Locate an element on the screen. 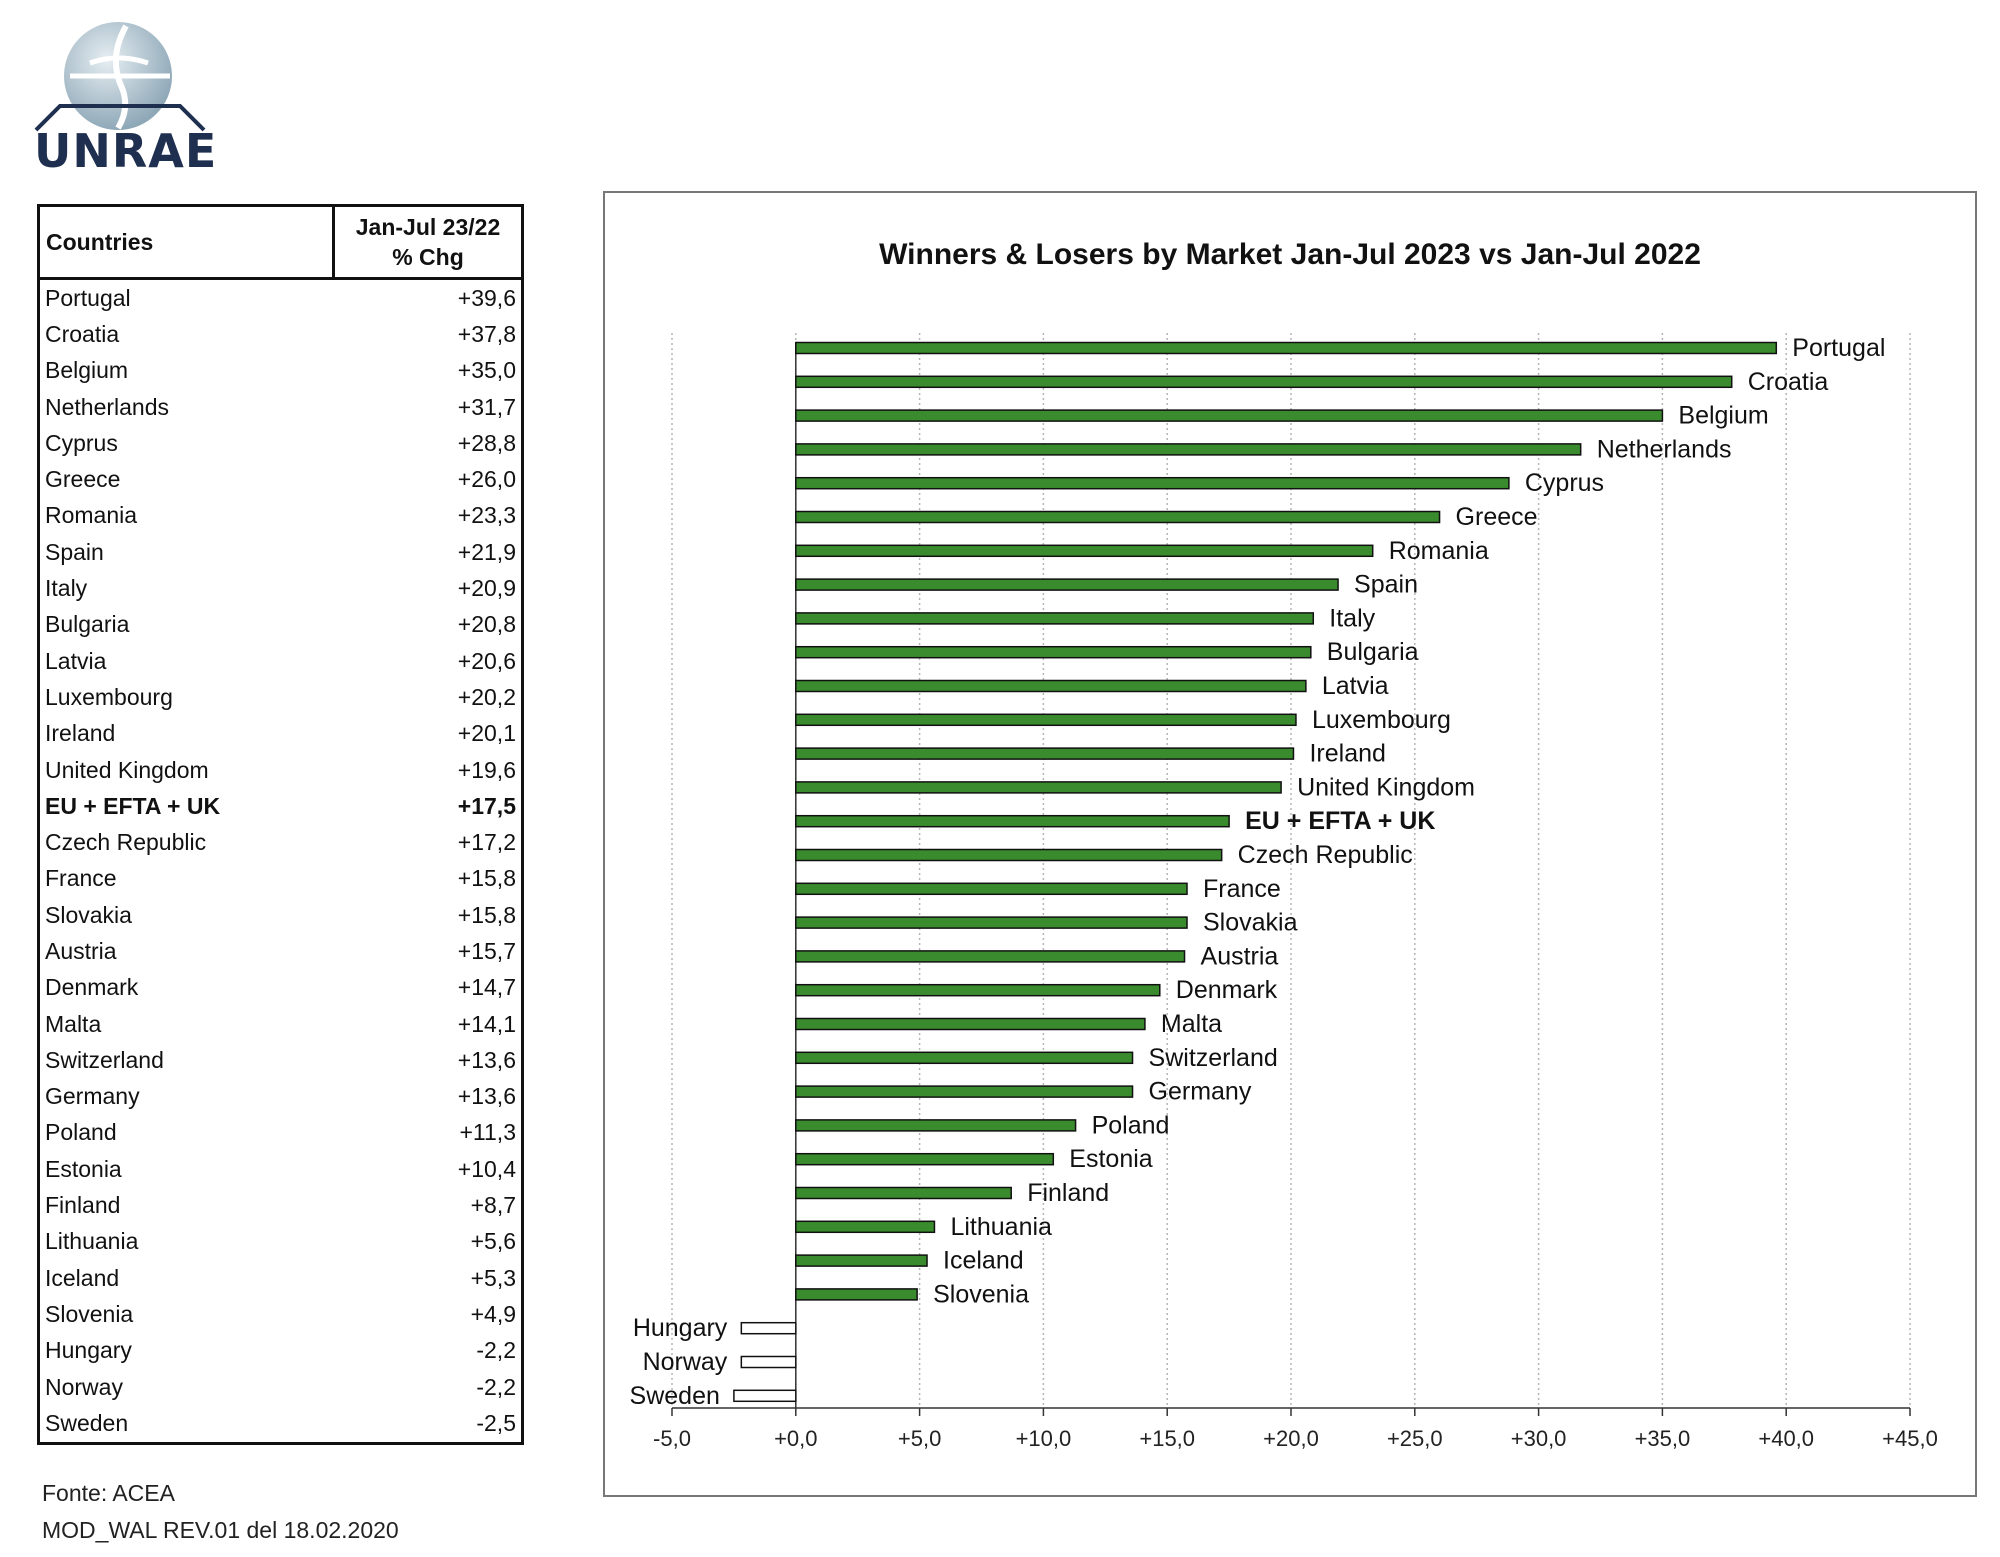  table-row: Cyprus +28,8 is located at coordinates (281, 443).